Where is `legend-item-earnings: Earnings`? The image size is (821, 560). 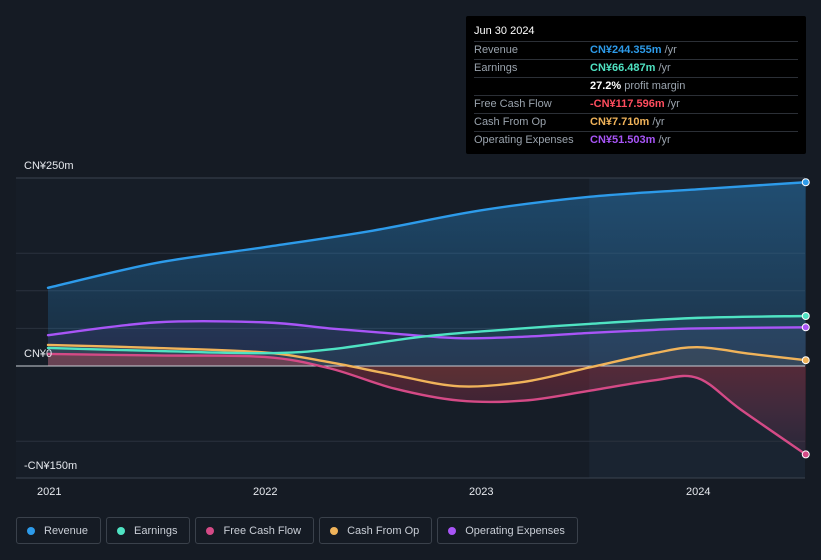
legend-item-earnings: Earnings is located at coordinates (148, 530).